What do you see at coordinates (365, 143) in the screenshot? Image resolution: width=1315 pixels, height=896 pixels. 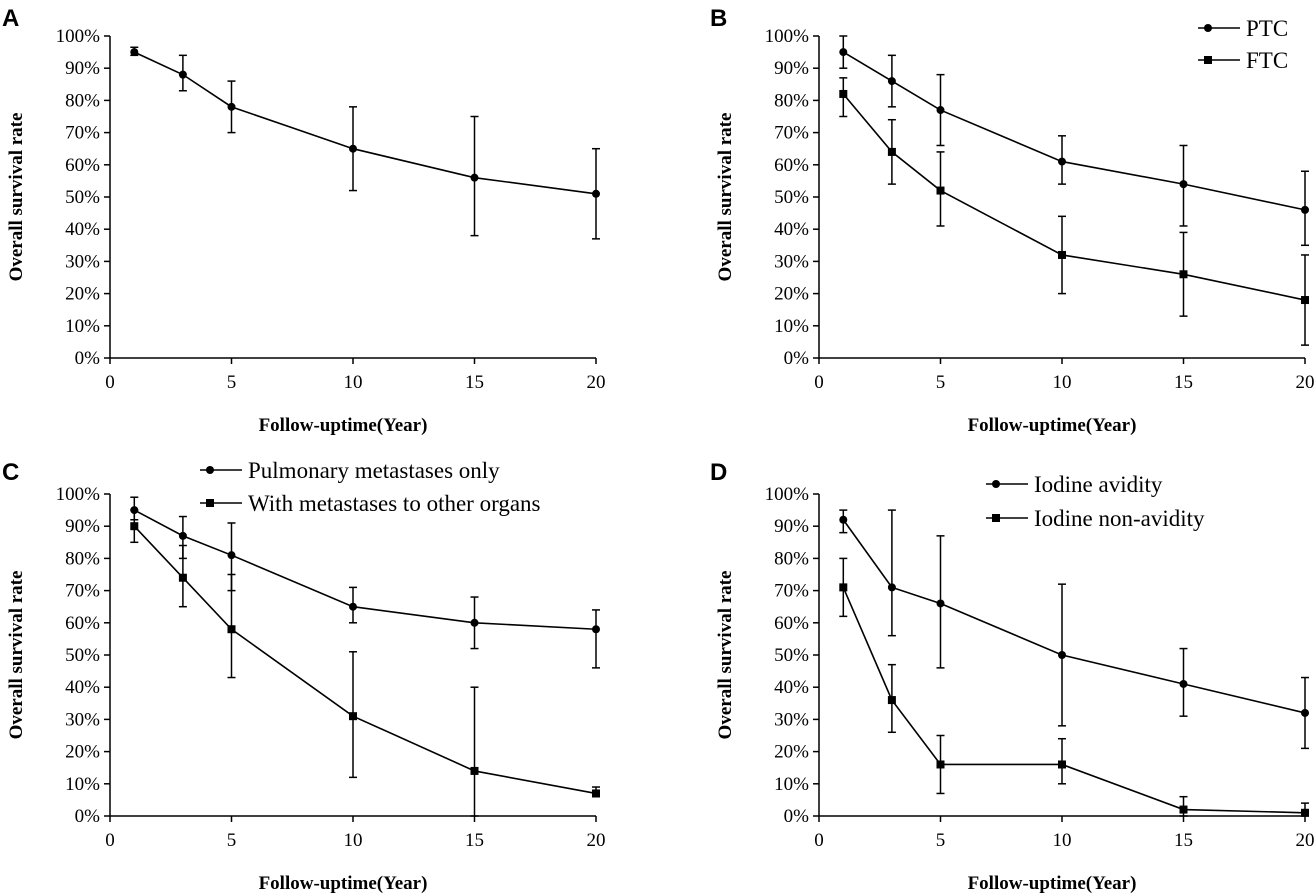 I see `series-overall` at bounding box center [365, 143].